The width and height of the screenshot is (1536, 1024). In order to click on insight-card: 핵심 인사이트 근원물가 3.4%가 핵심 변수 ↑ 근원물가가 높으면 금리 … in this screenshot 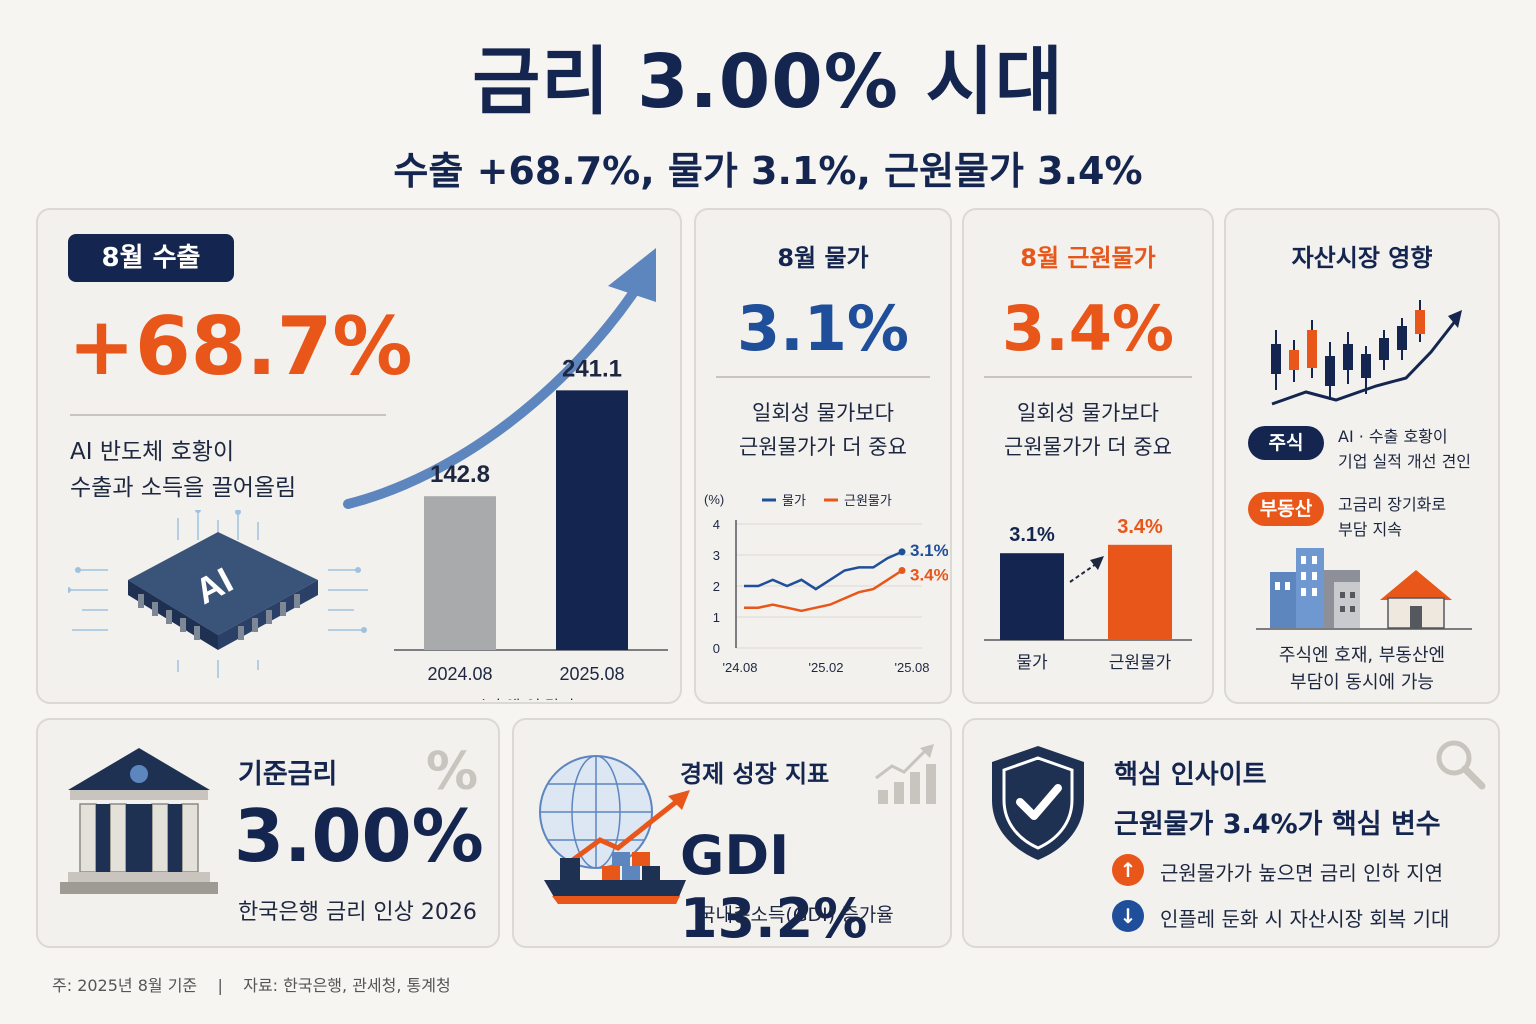, I will do `click(1231, 833)`.